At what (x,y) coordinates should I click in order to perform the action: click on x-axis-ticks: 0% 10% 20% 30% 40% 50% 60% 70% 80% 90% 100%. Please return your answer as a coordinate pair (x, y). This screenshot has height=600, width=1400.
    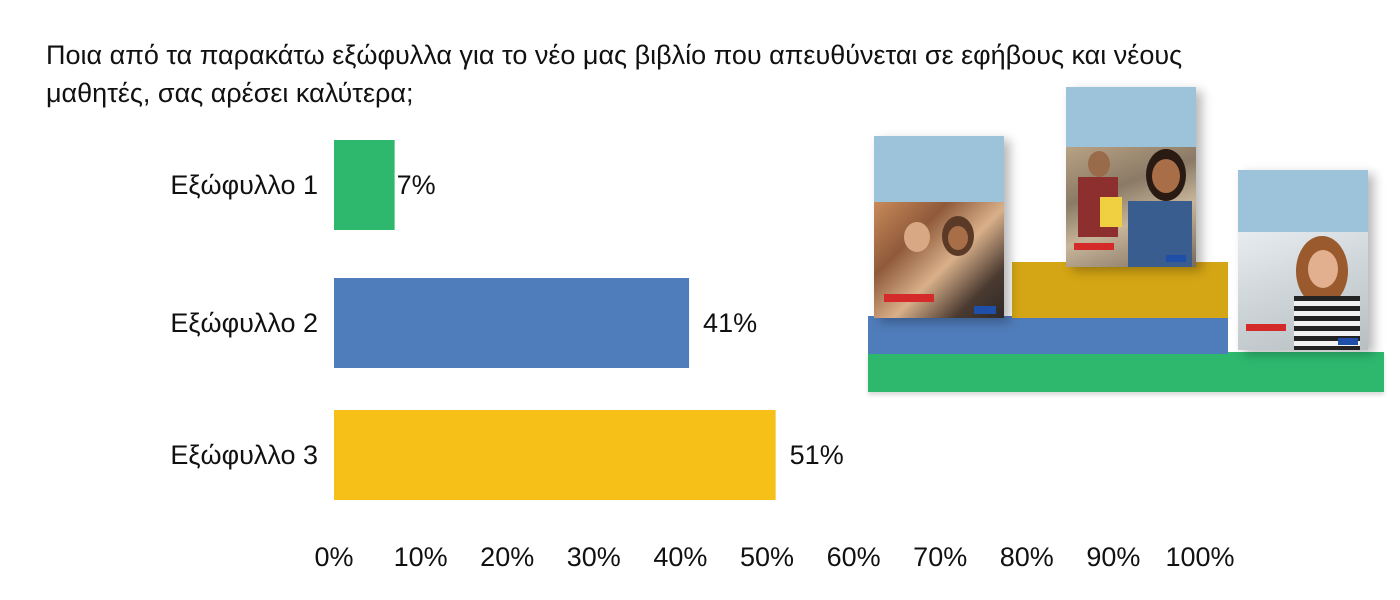
    Looking at the image, I should click on (774, 557).